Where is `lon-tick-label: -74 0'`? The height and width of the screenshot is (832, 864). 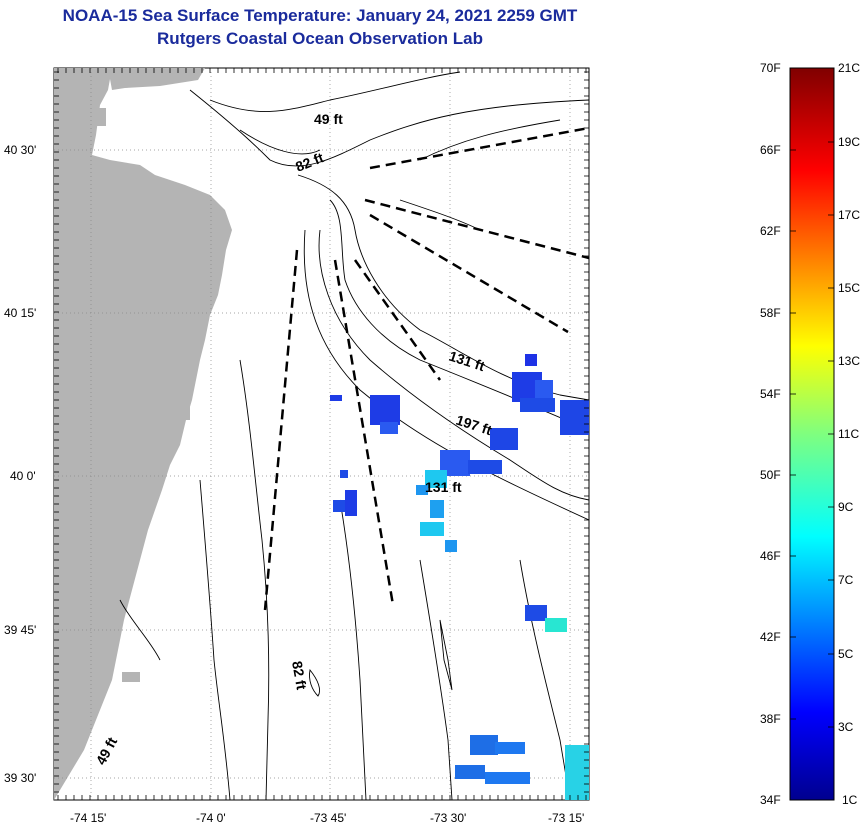
lon-tick-label: -74 0' is located at coordinates (211, 818).